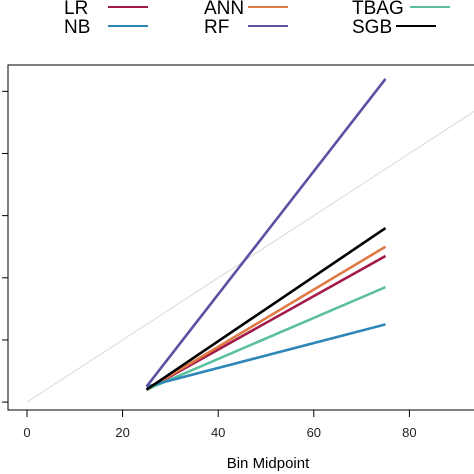 The height and width of the screenshot is (474, 474). What do you see at coordinates (224, 9) in the screenshot?
I see `legend-label: ANN` at bounding box center [224, 9].